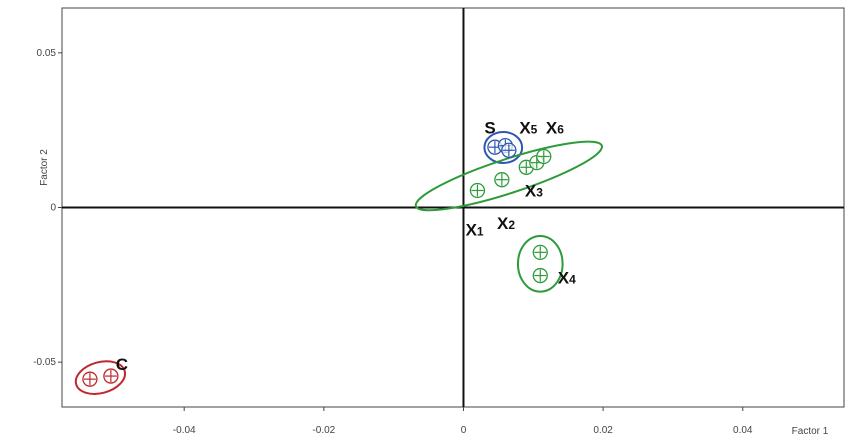  What do you see at coordinates (464, 430) in the screenshot?
I see `x-tick-label: 0` at bounding box center [464, 430].